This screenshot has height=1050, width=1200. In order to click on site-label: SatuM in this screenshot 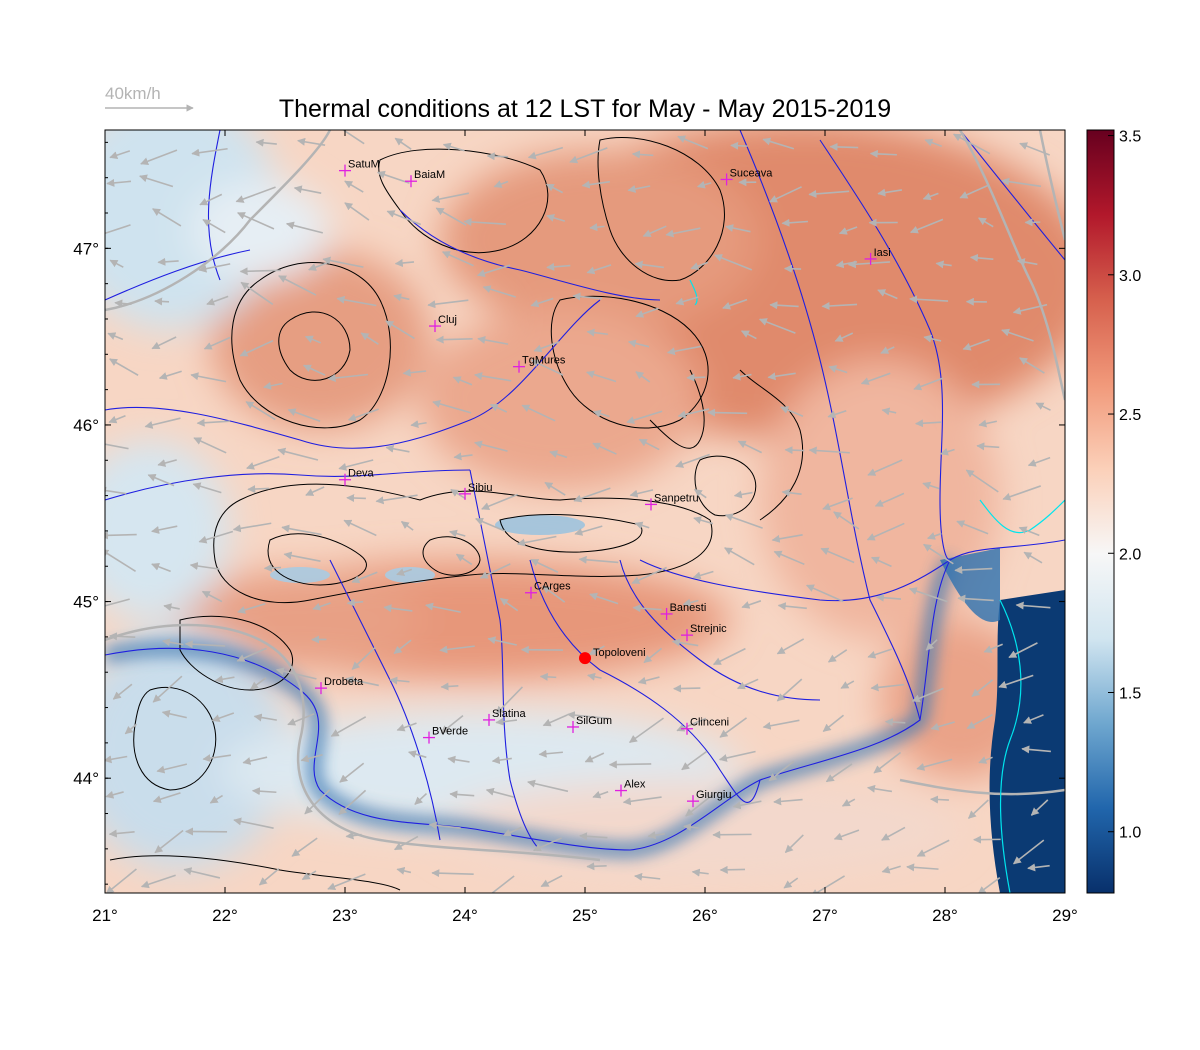, I will do `click(364, 165)`.